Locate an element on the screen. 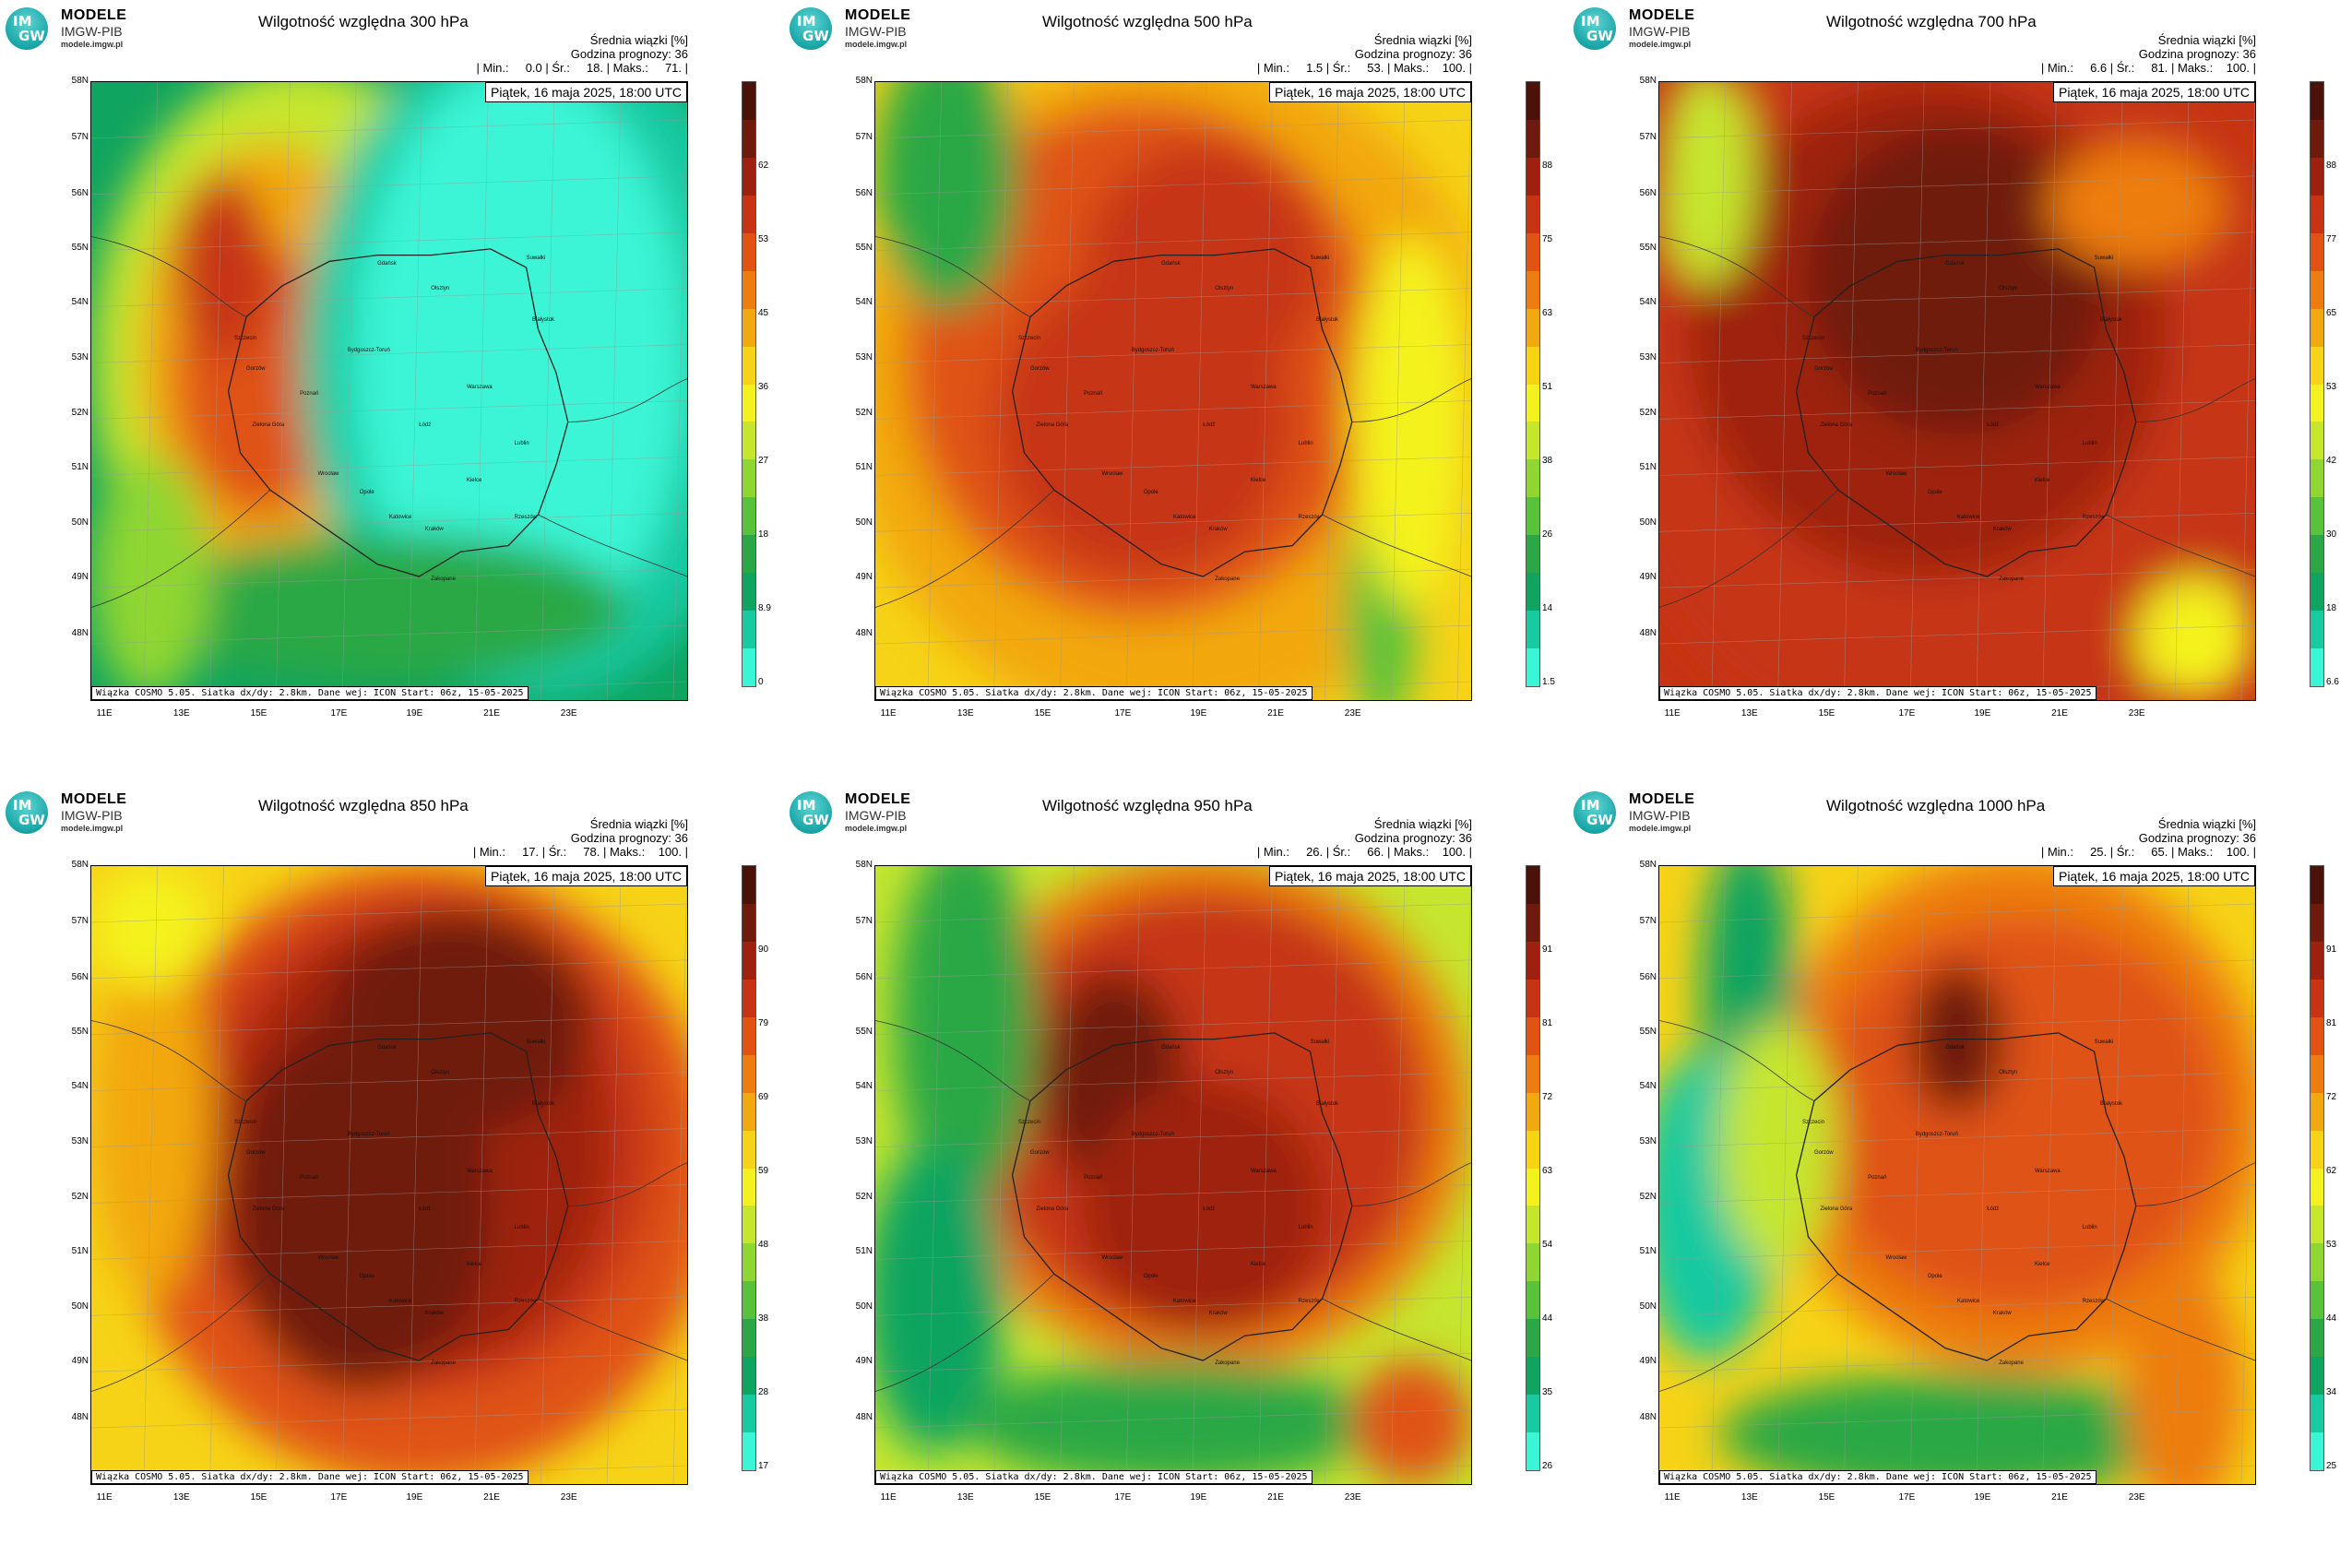 The height and width of the screenshot is (1568, 2352). colorbar-label: 0 is located at coordinates (761, 682).